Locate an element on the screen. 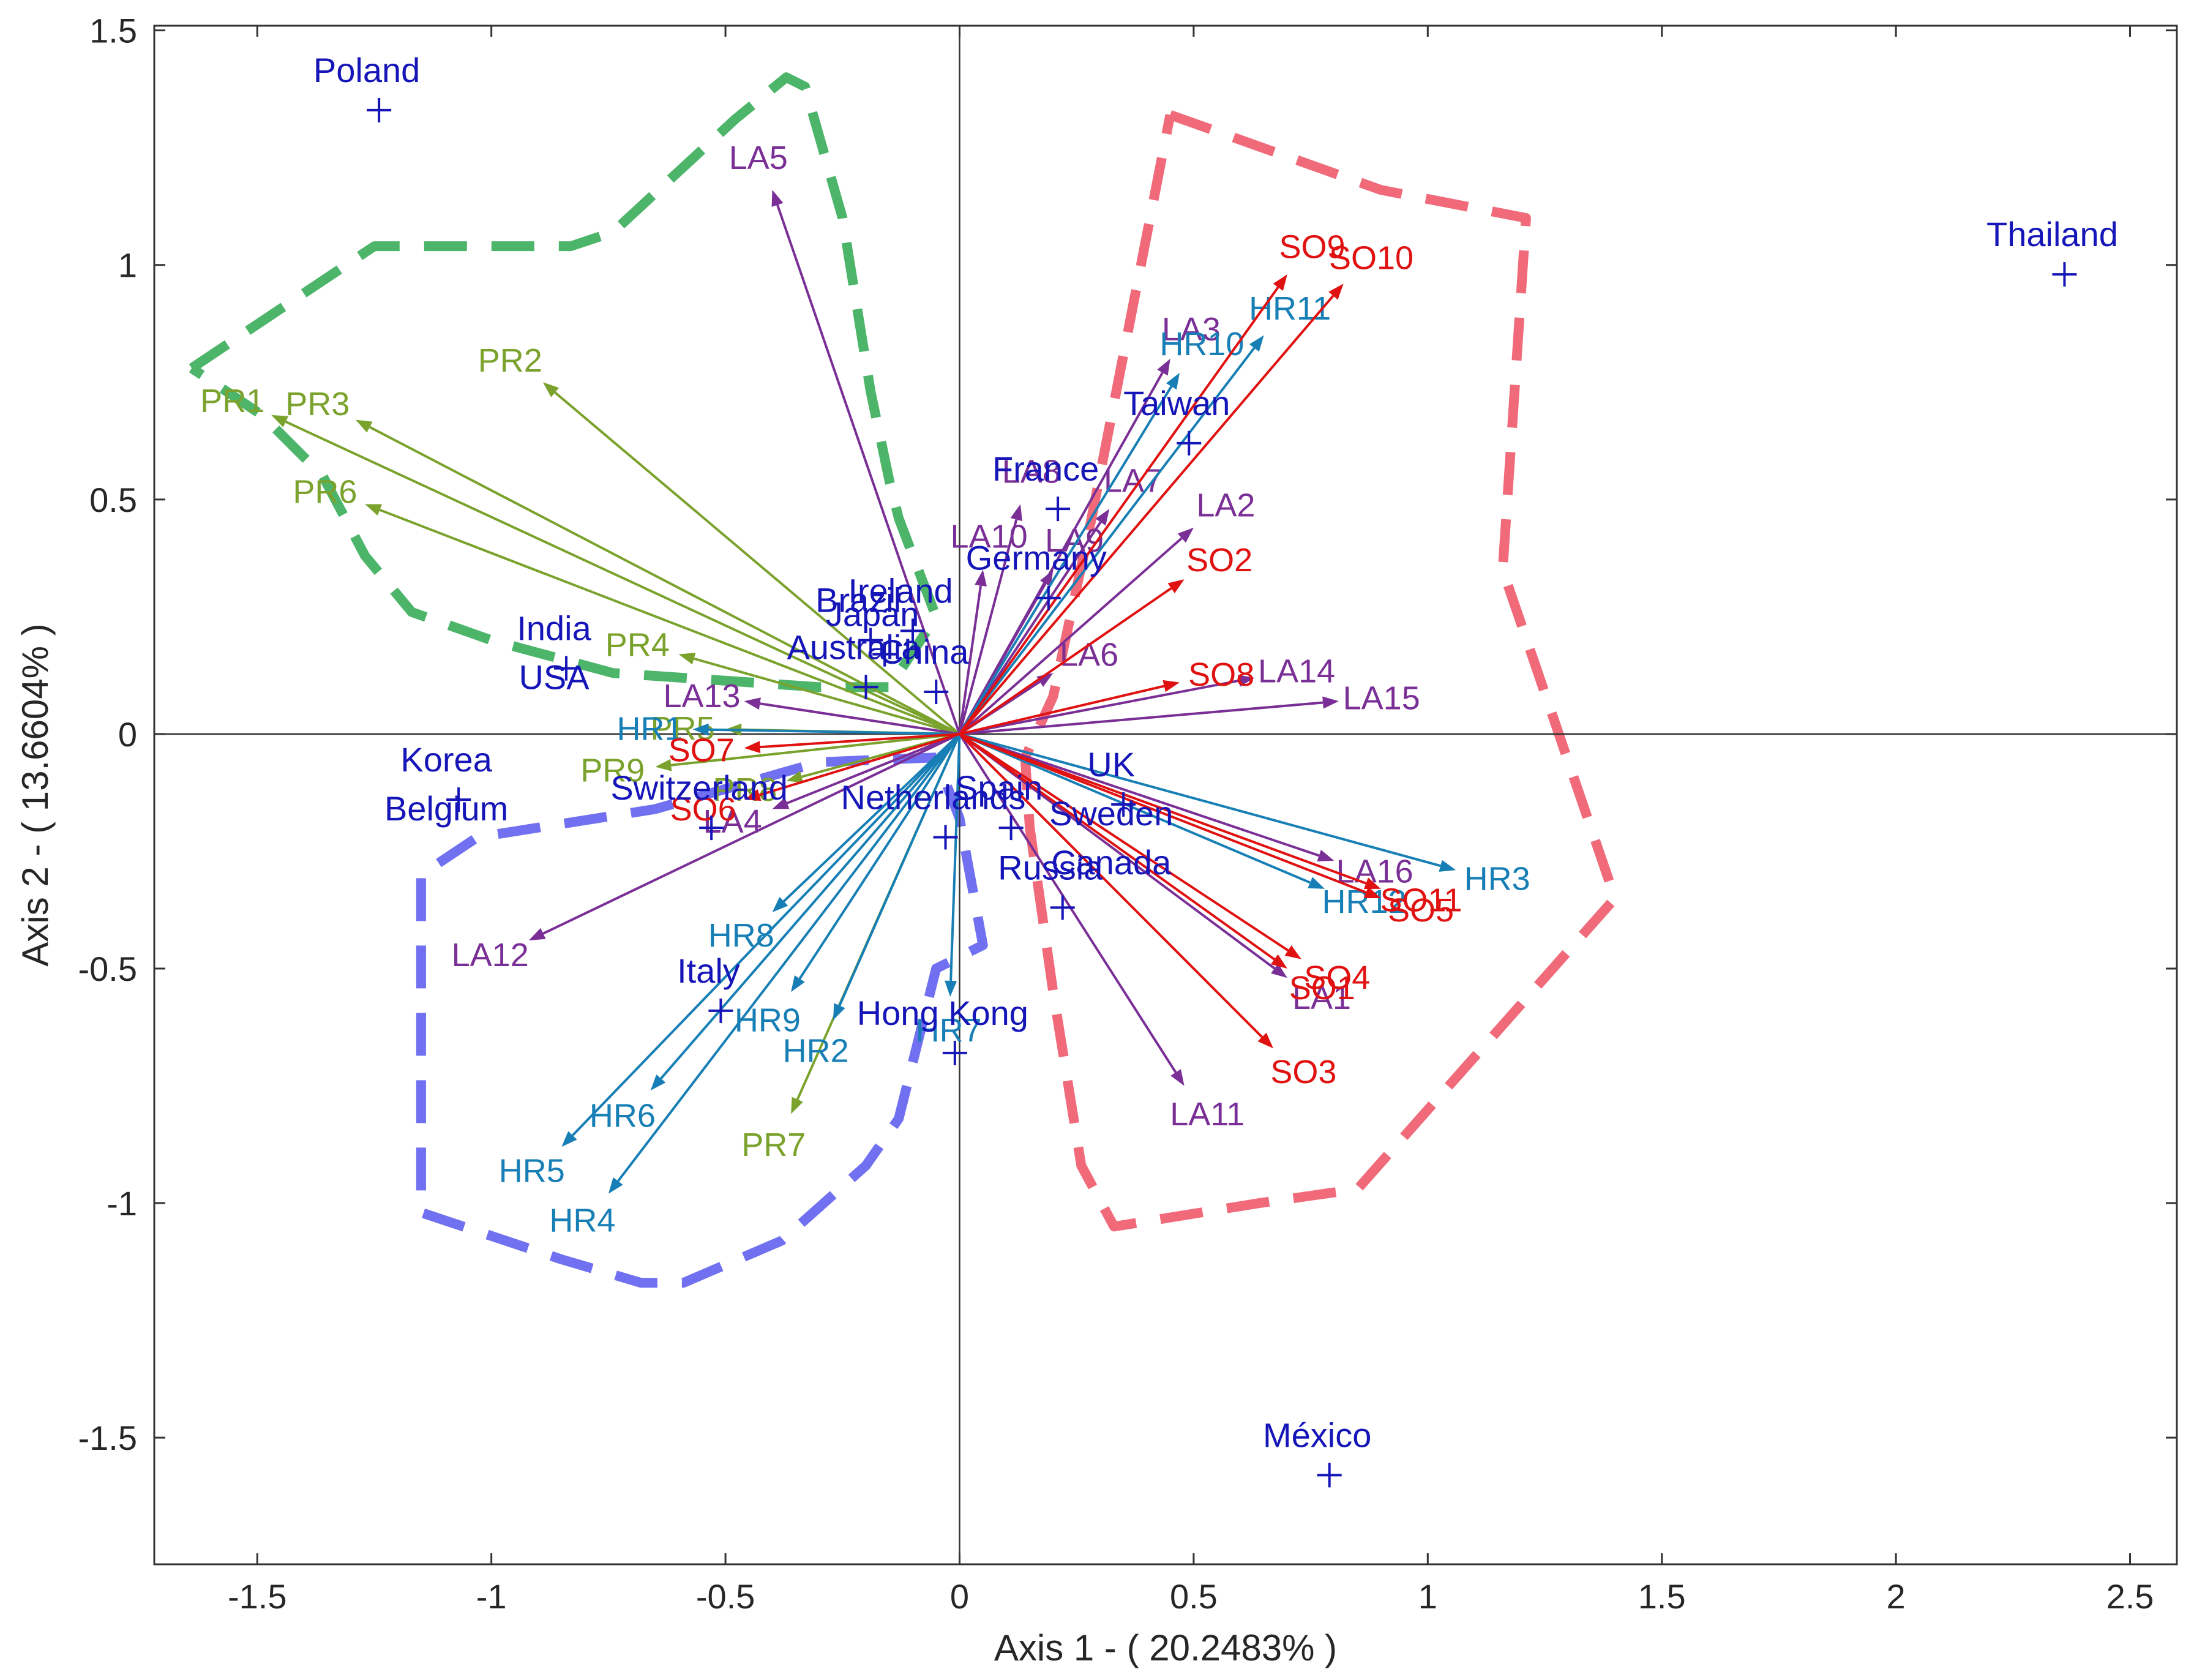 The height and width of the screenshot is (1680, 2194). x-tick-label: 0 is located at coordinates (959, 1596).